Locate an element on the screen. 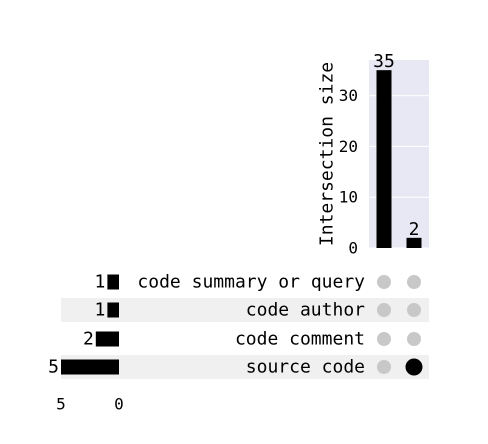 This screenshot has width=488, height=444. y-tick-label: 30 is located at coordinates (348, 95).